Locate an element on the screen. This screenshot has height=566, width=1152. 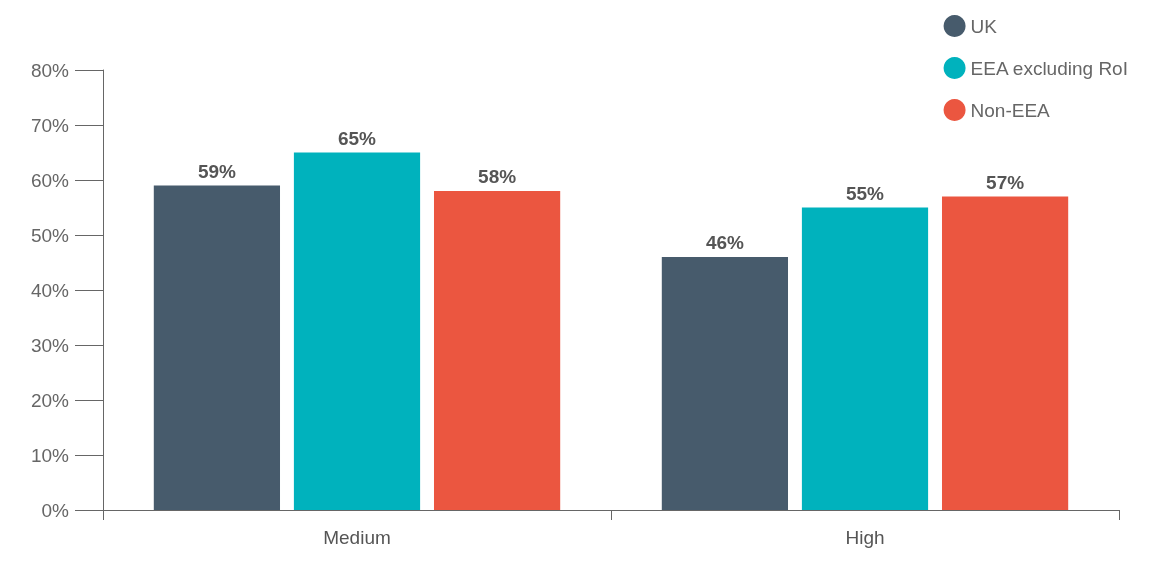
text: 55% is located at coordinates (865, 193).